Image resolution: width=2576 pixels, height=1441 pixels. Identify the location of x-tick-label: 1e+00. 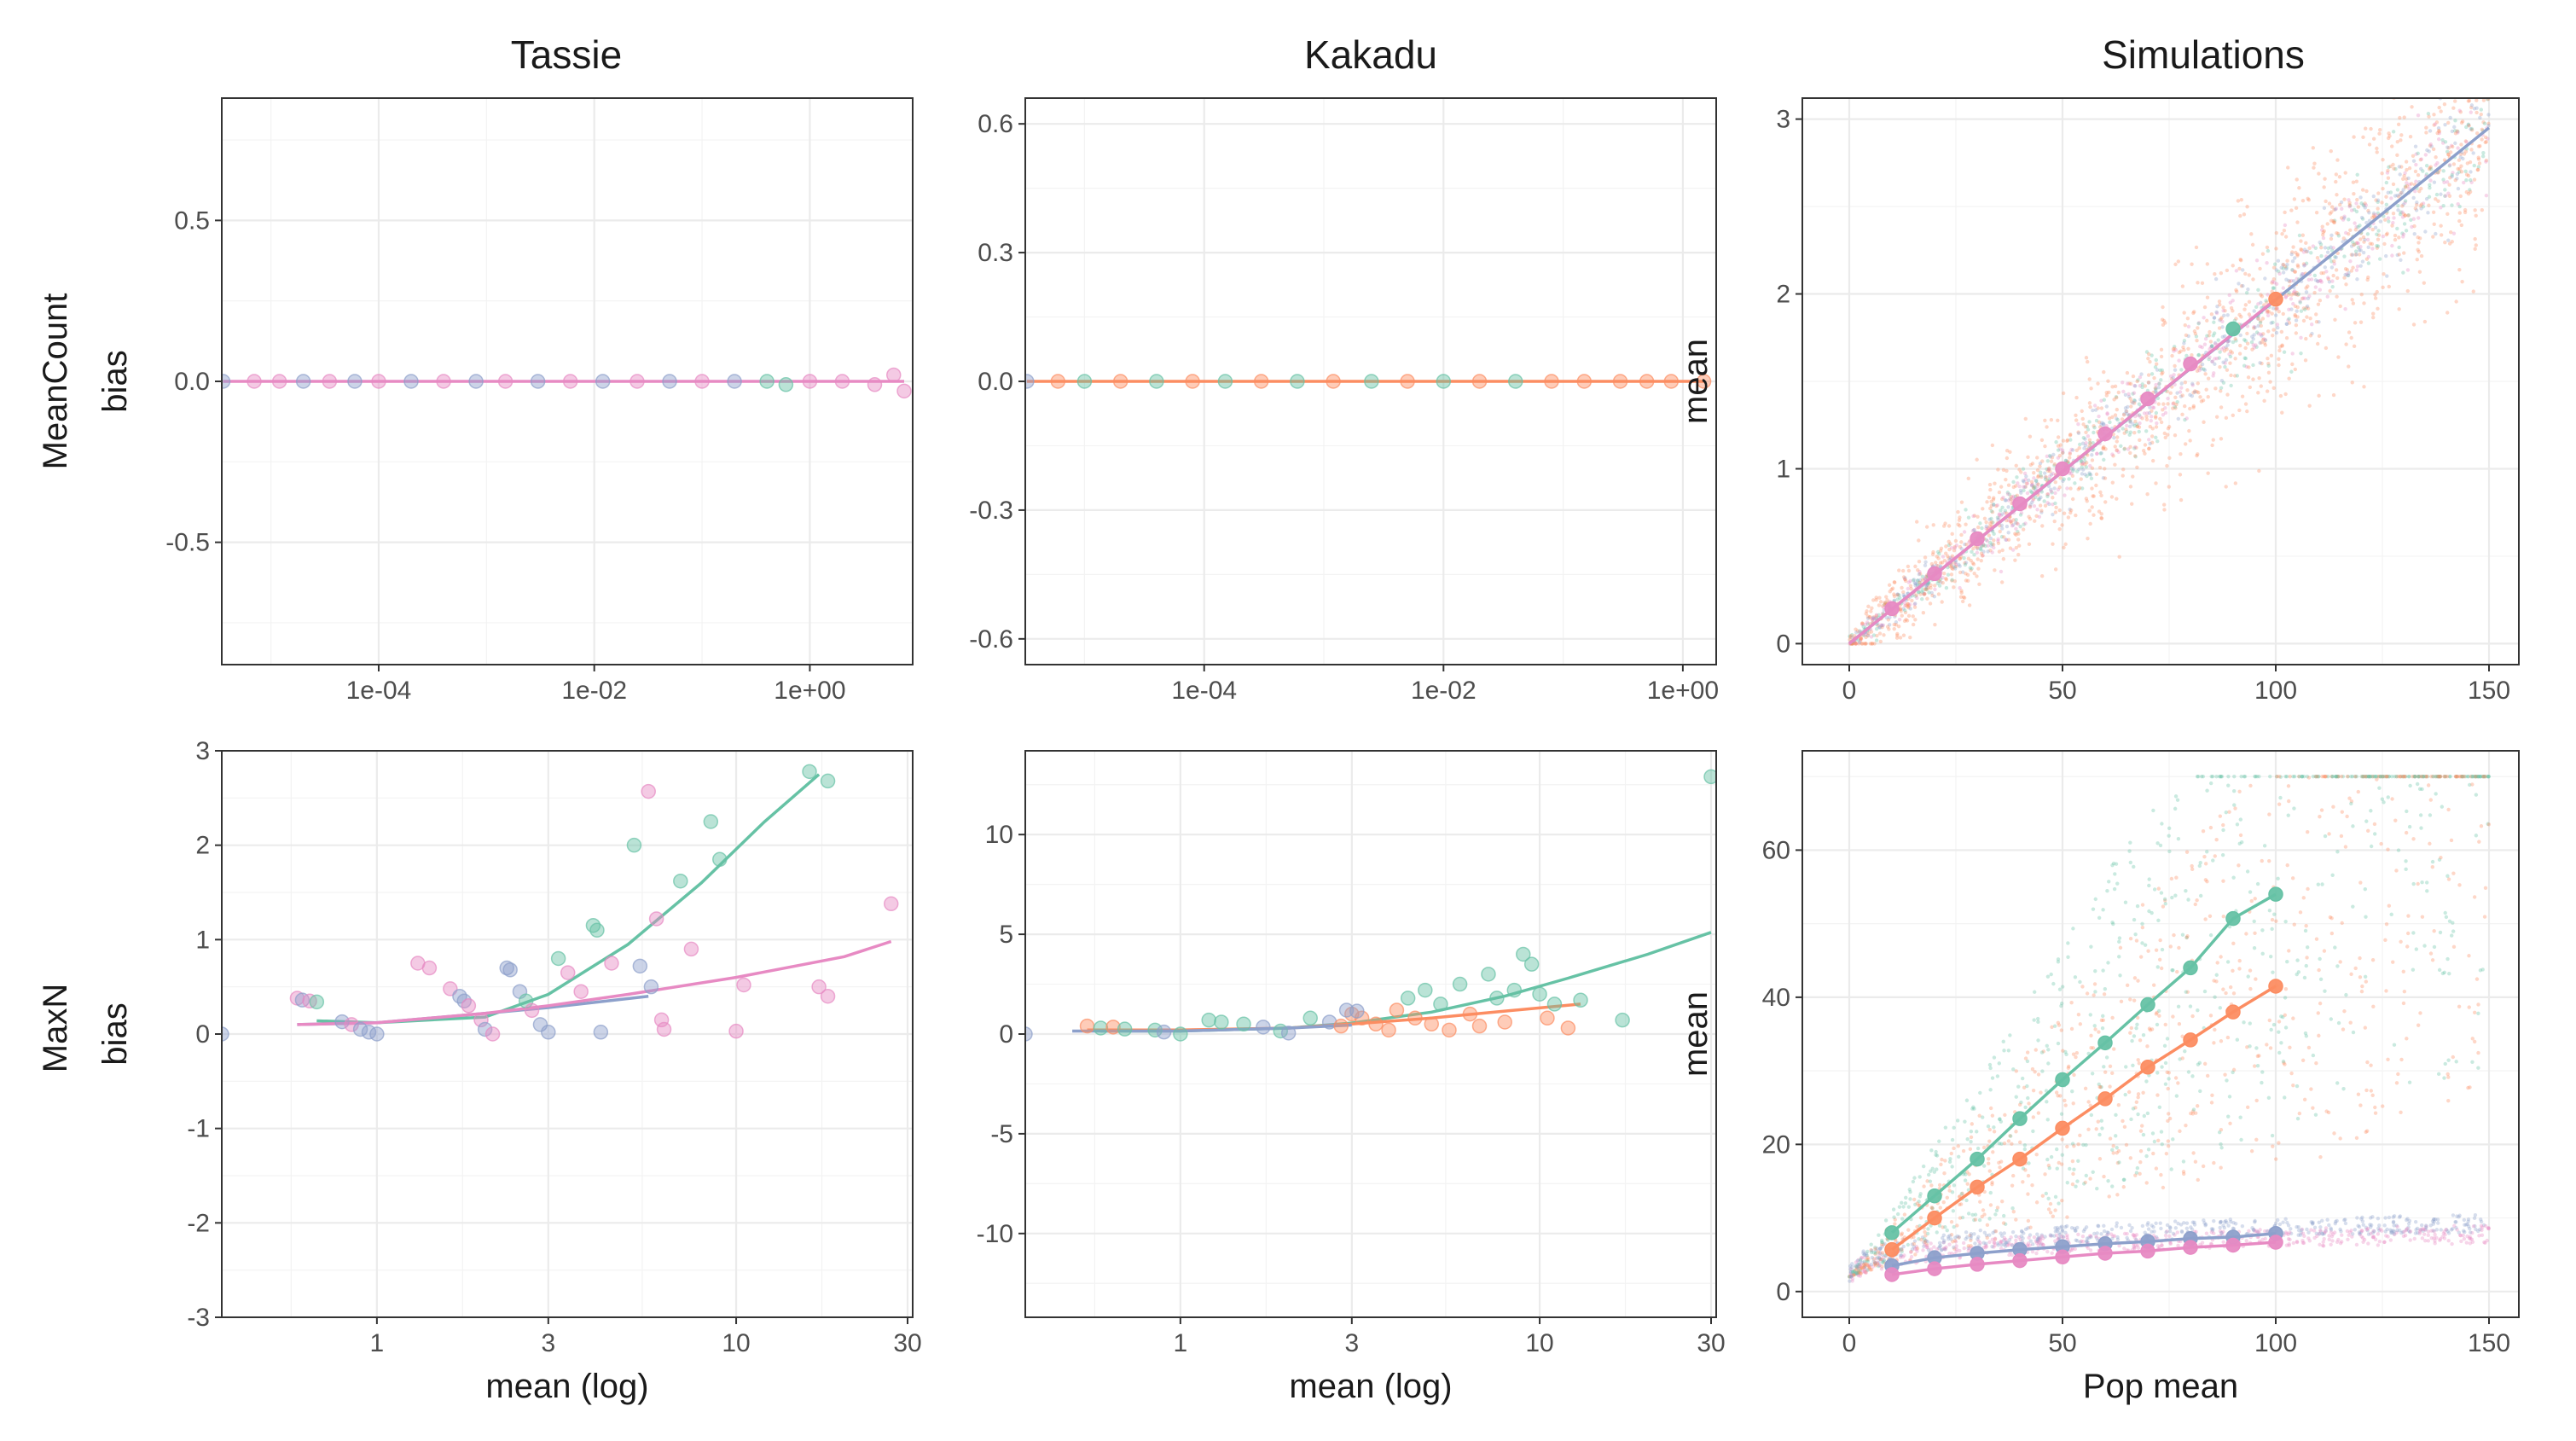
(809, 691).